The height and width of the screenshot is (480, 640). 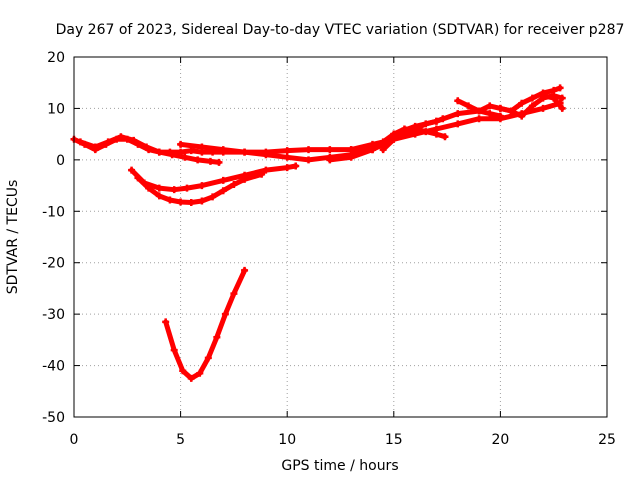 I want to click on y-axis-label: SDTVAR / TECUs, so click(x=13, y=237).